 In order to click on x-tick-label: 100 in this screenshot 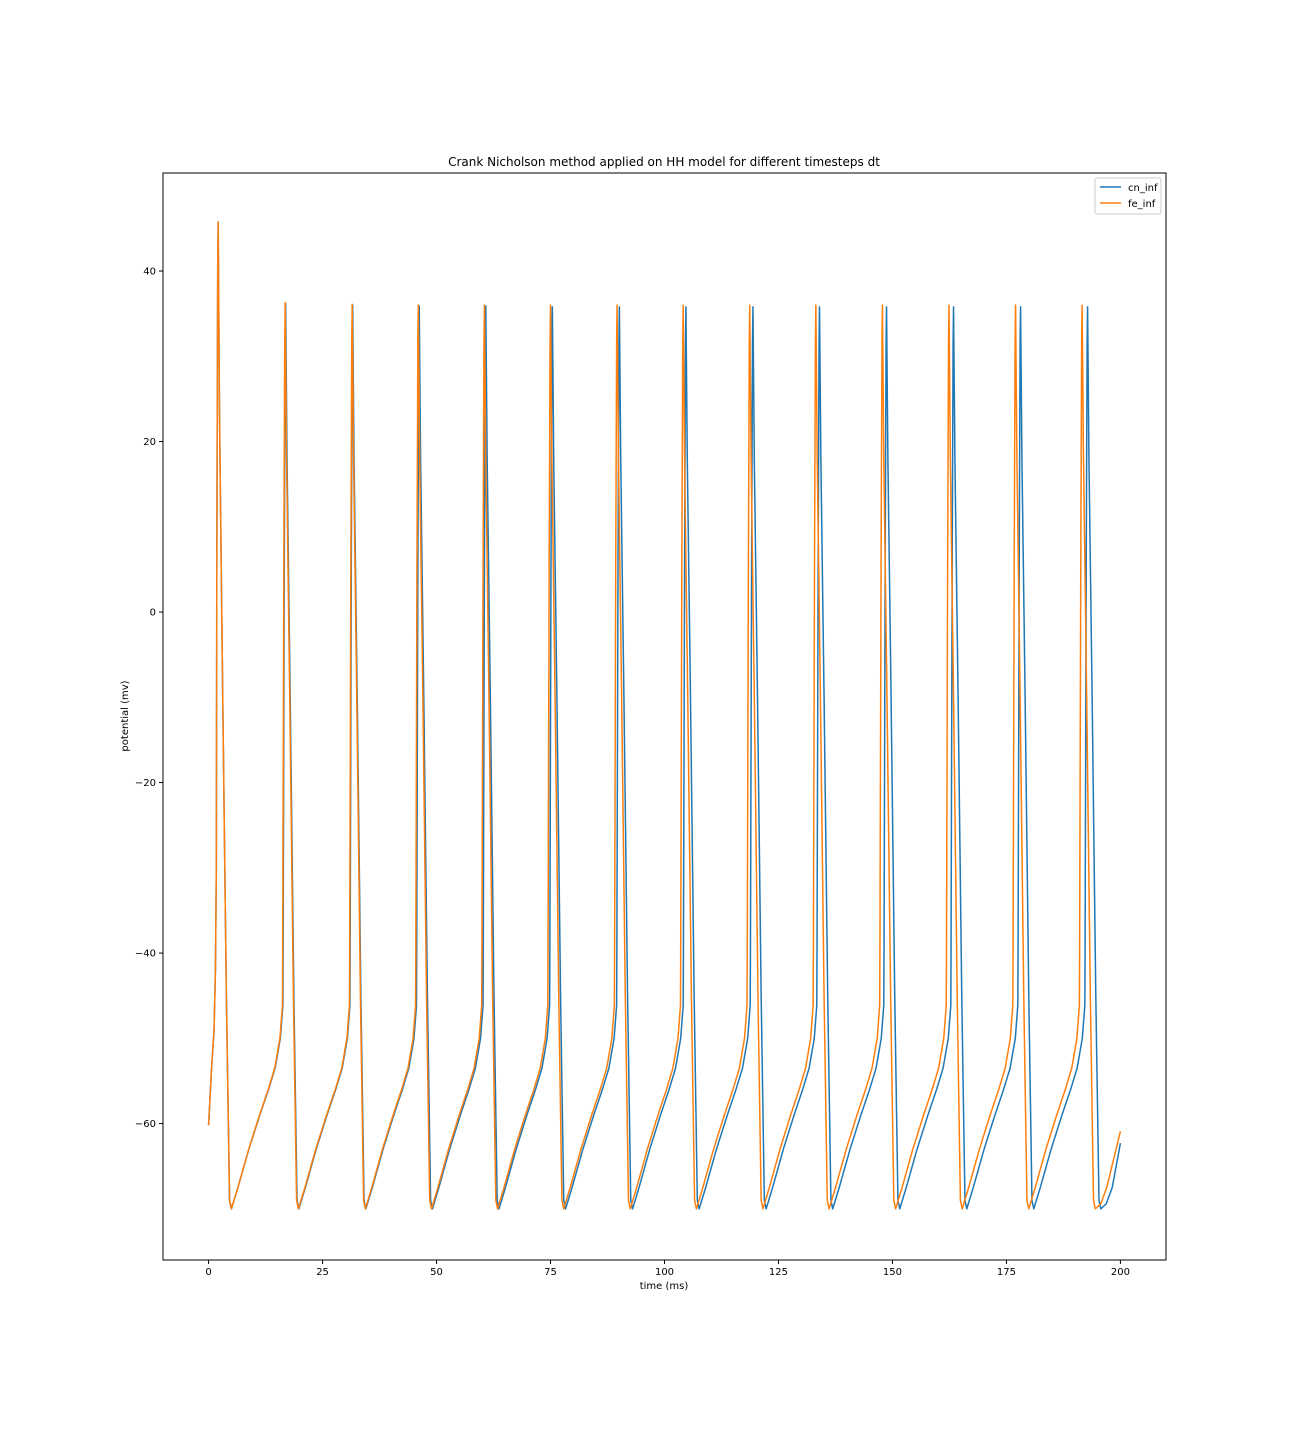, I will do `click(664, 1272)`.